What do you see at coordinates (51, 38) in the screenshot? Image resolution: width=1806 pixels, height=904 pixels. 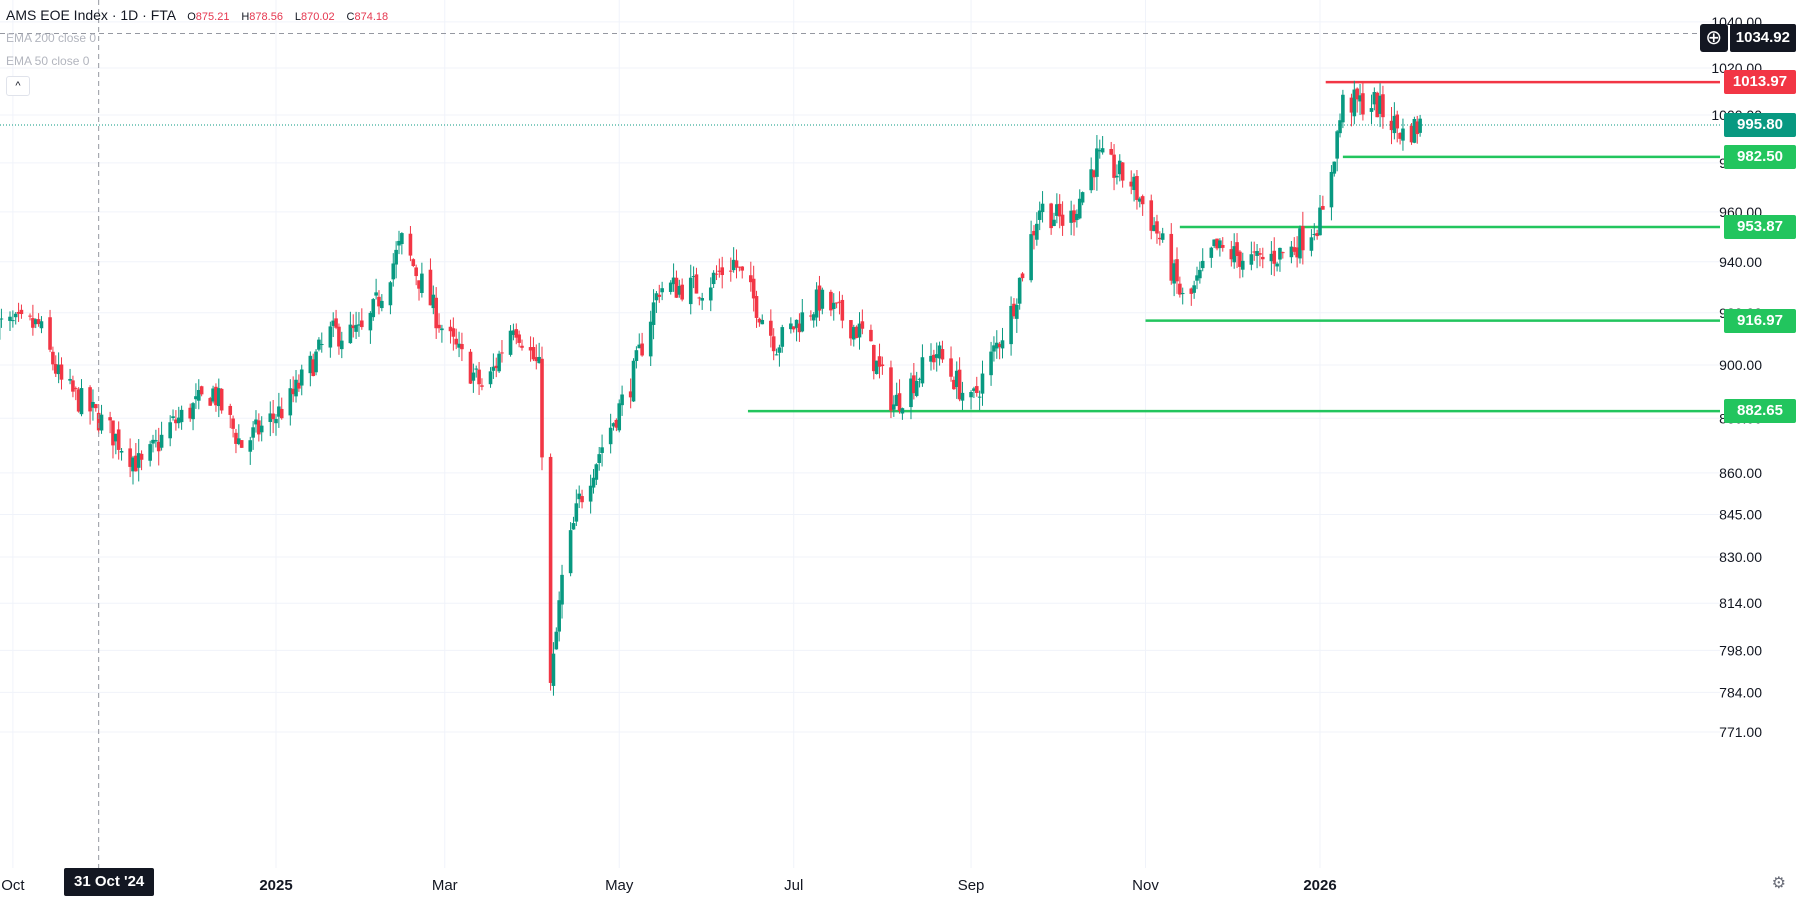 I see `indicator-ema200: EMA 200 close 0` at bounding box center [51, 38].